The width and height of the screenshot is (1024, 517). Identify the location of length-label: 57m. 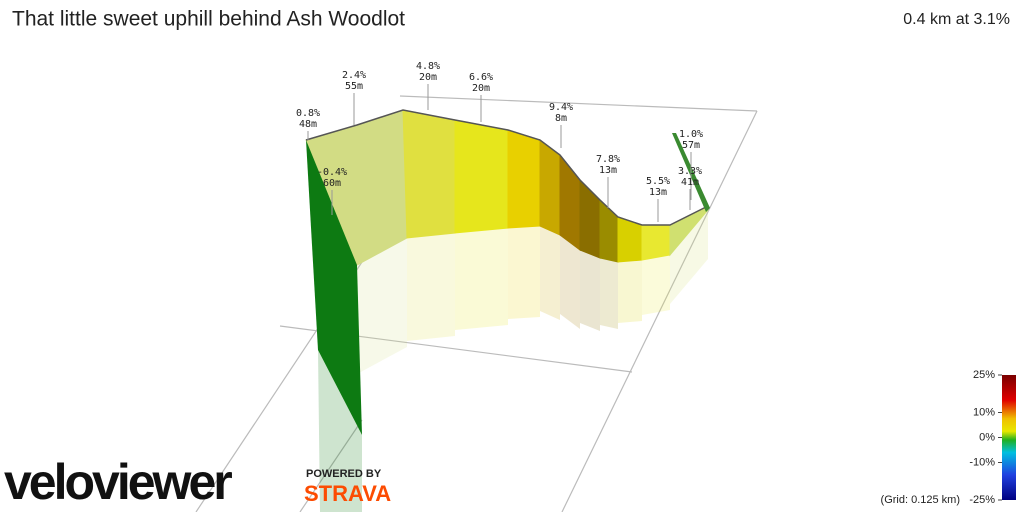
(691, 145).